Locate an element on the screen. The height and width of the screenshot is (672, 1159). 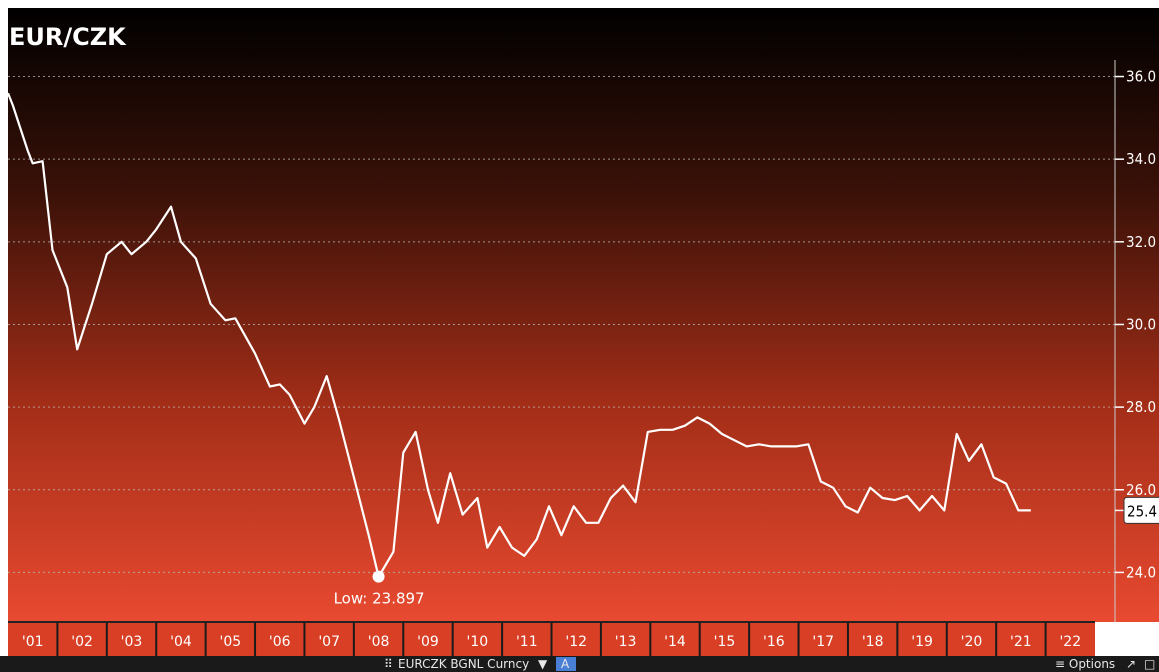
ticker-badge-bg is located at coordinates (566, 664).